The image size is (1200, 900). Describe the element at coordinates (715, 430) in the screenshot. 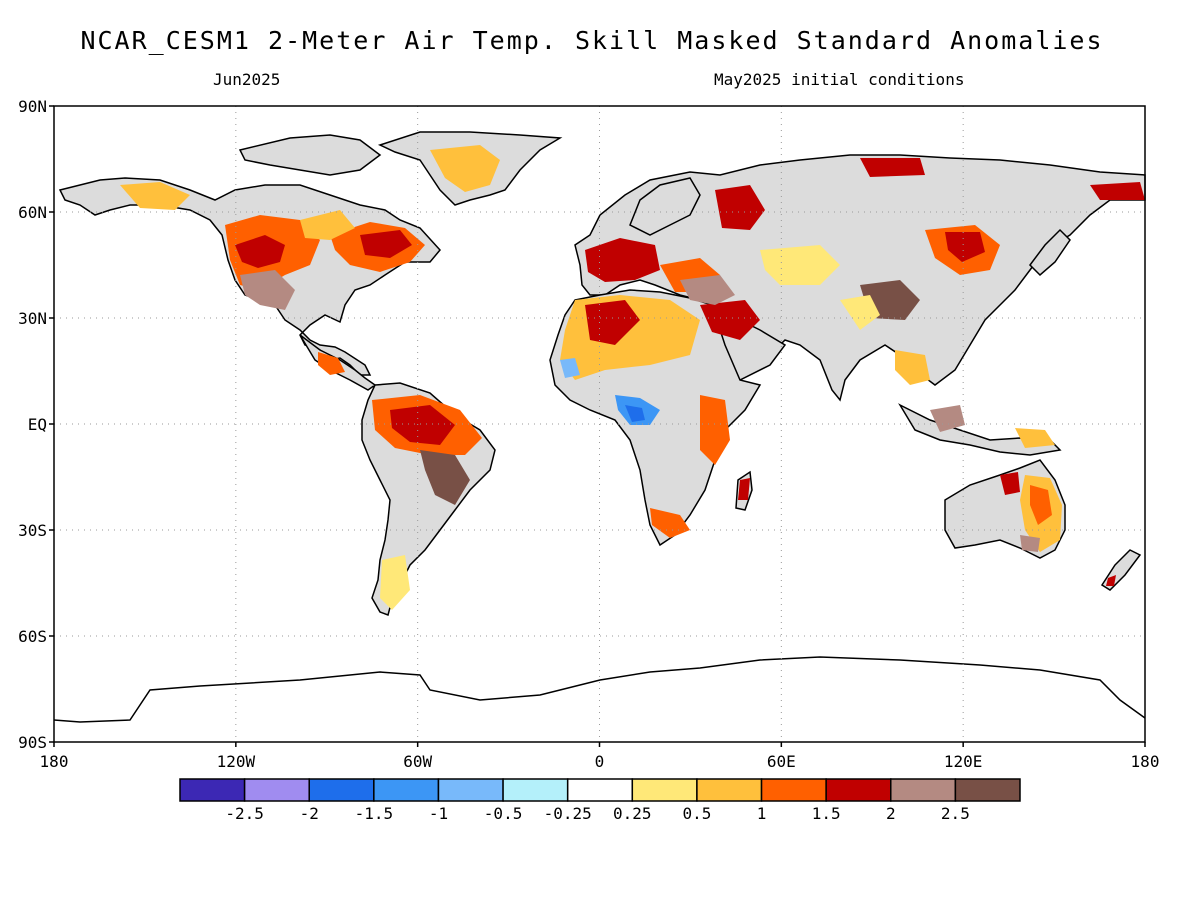

I see `anomaly-e-africa` at that location.